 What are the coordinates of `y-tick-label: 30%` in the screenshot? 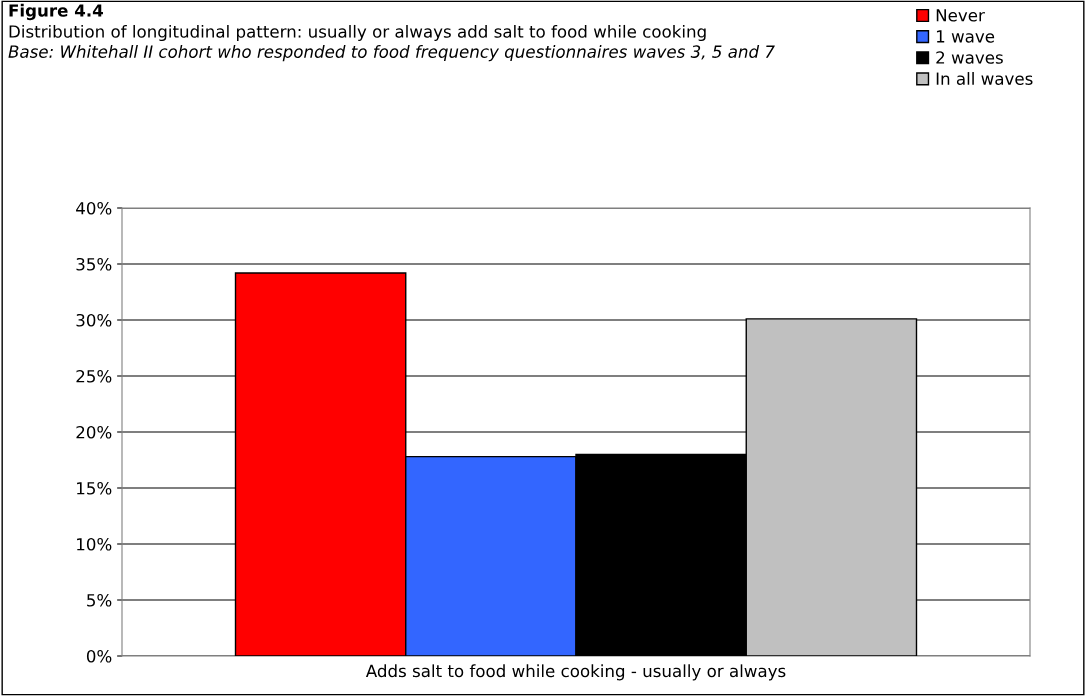 It's located at (94, 320).